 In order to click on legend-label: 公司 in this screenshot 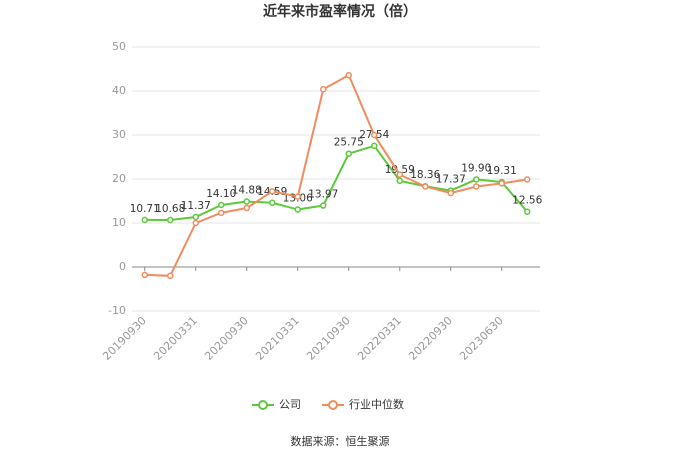, I will do `click(290, 404)`.